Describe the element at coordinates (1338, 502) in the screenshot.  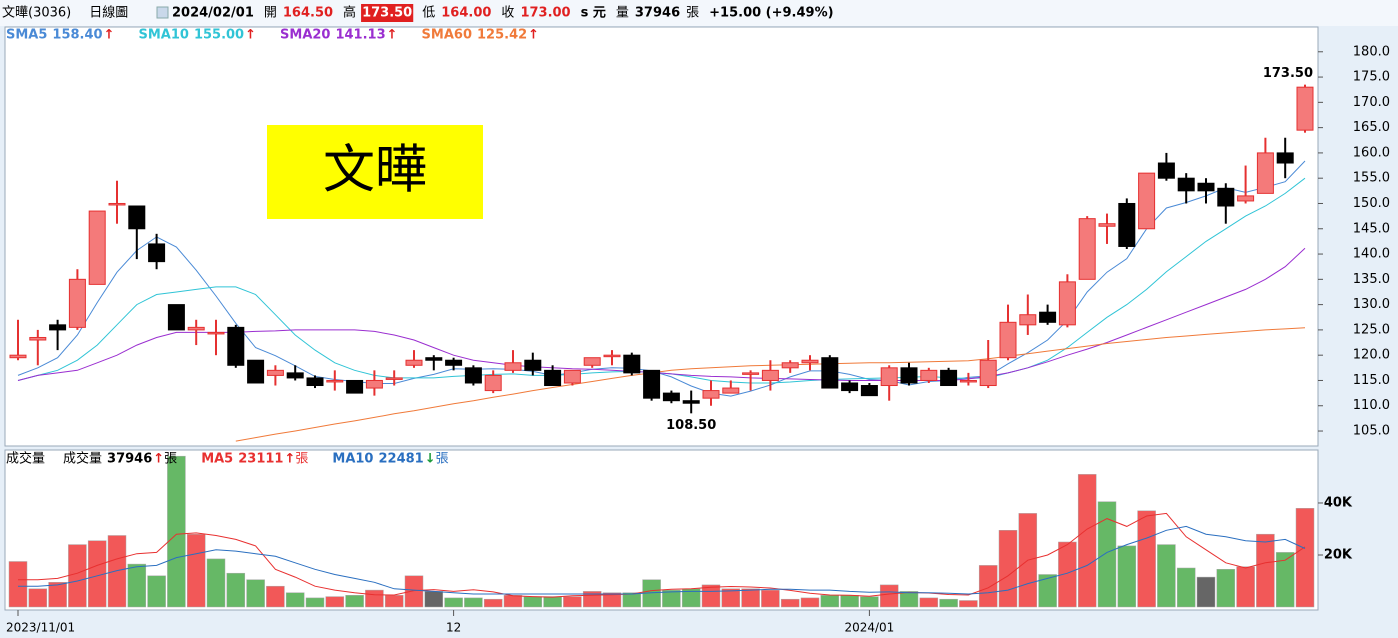
I see `y-tick-label: 40K` at that location.